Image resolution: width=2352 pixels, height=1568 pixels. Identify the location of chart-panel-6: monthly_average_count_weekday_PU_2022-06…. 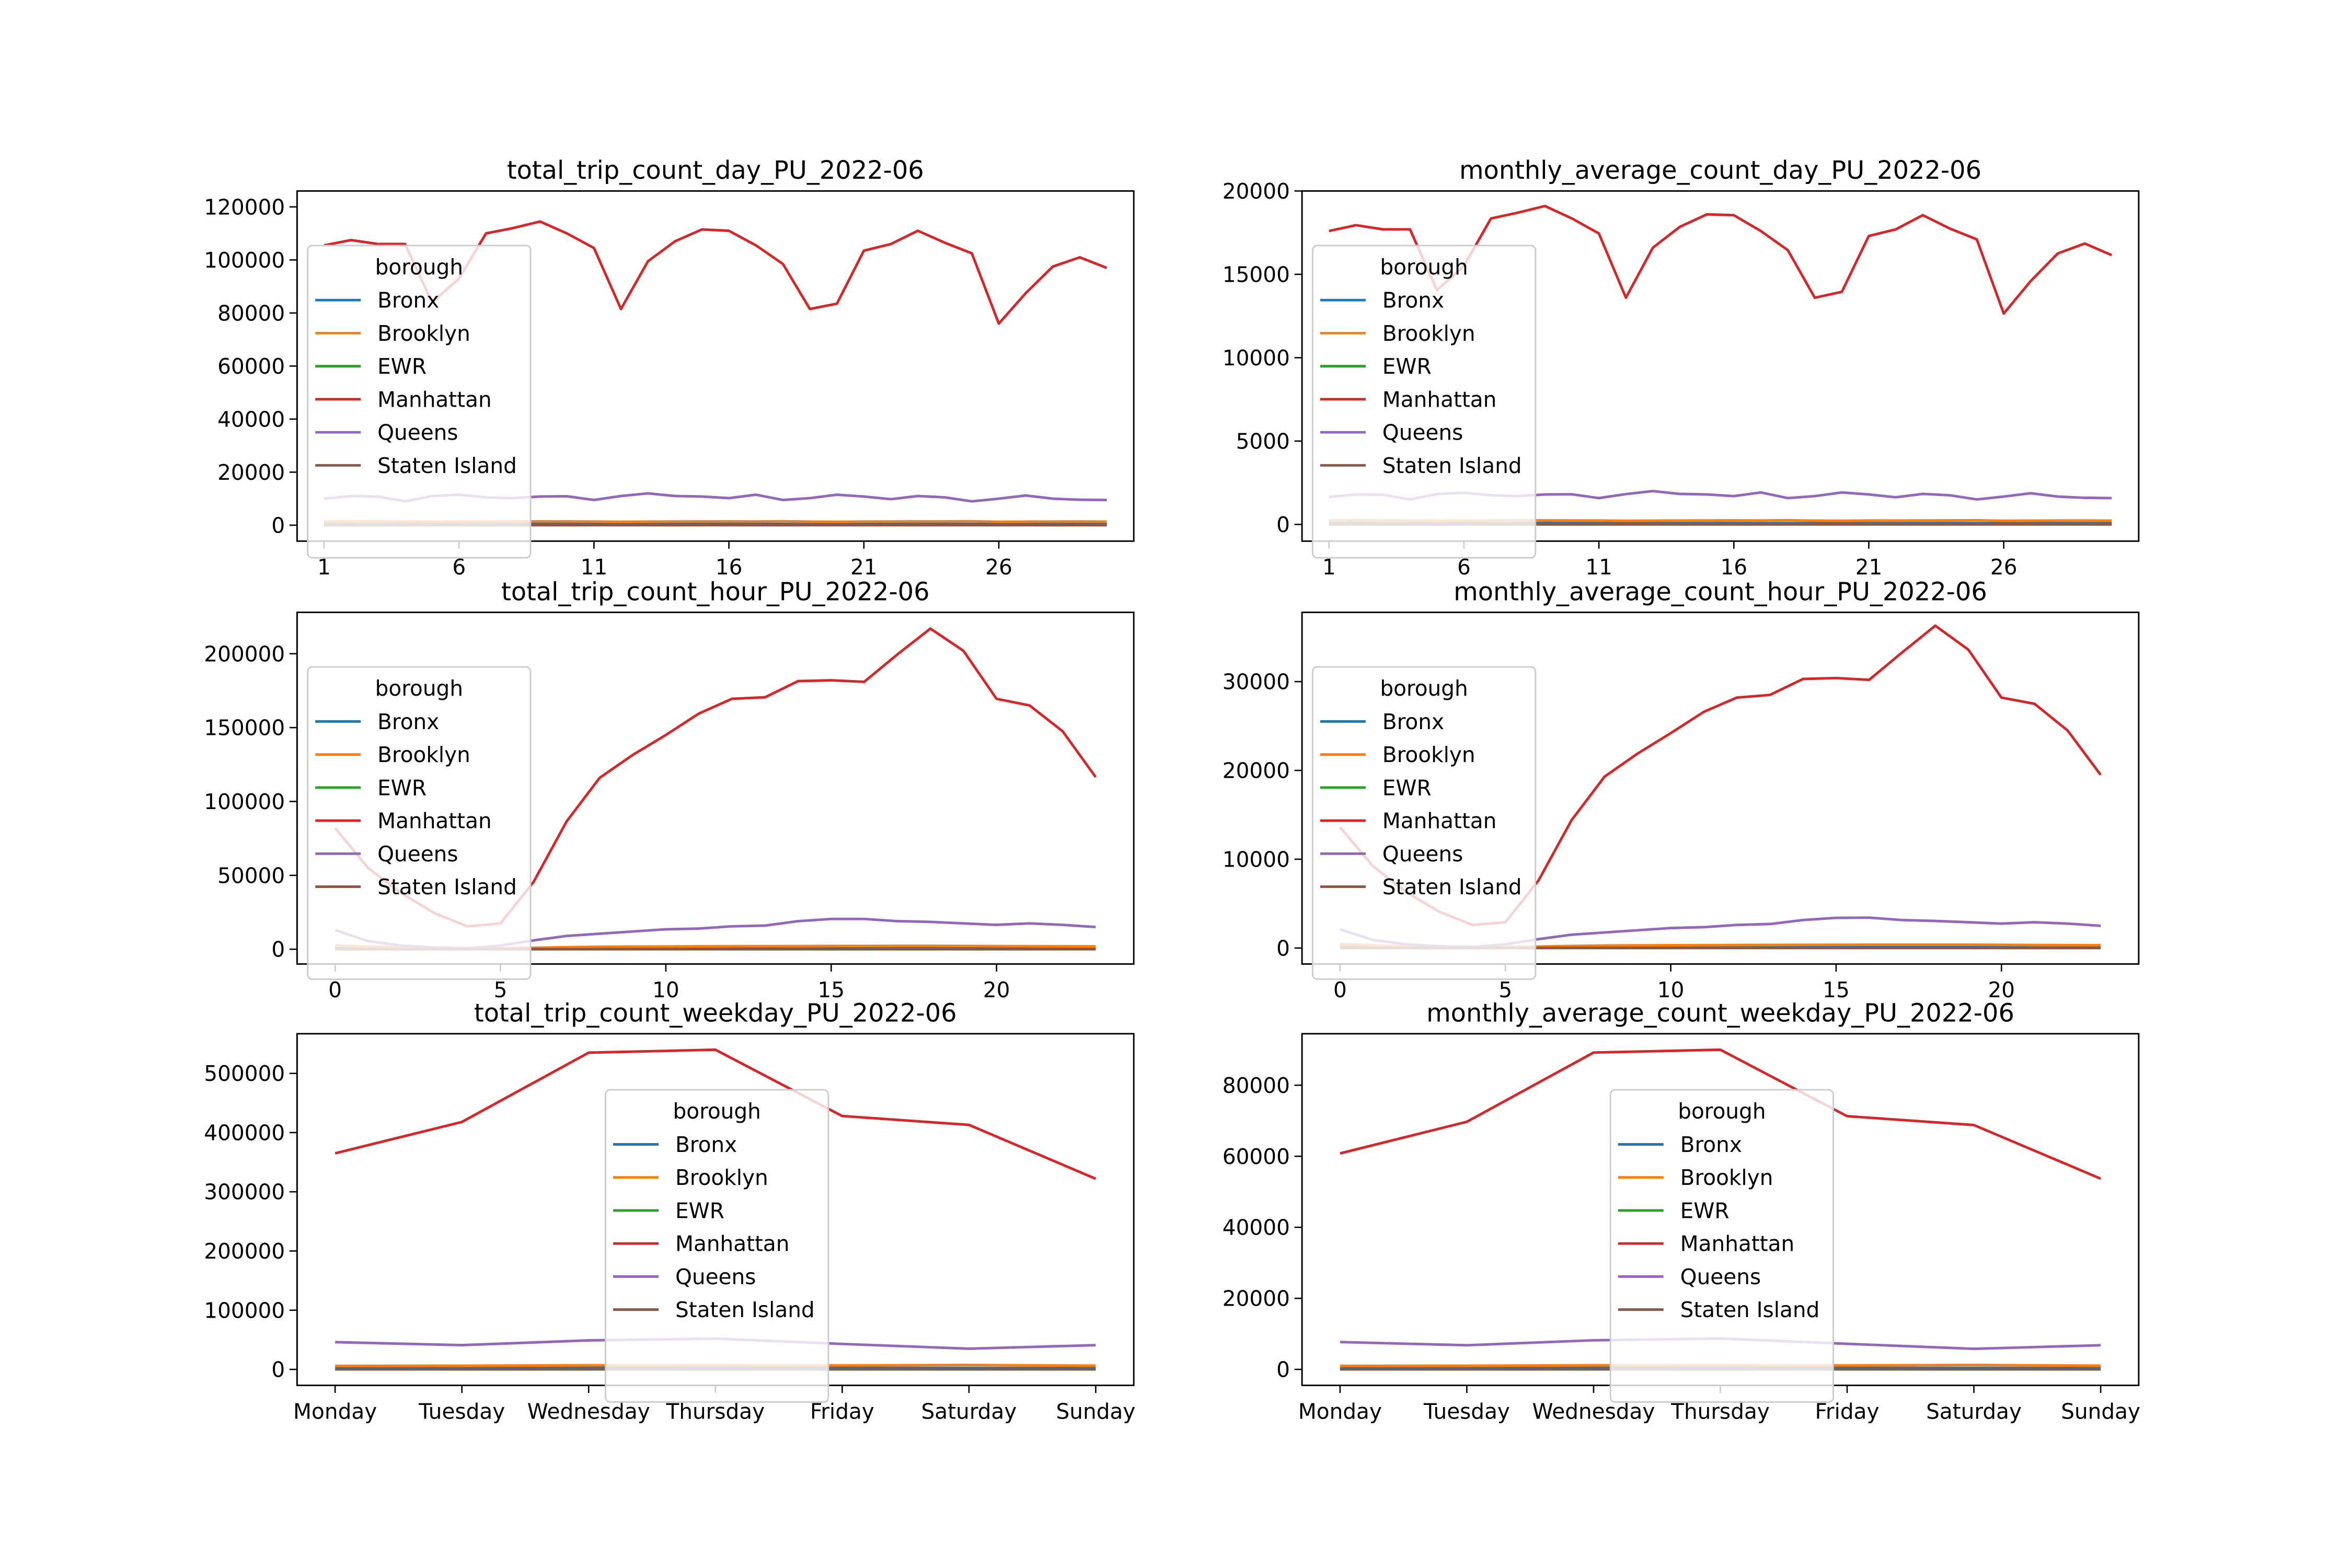
(1681, 1211).